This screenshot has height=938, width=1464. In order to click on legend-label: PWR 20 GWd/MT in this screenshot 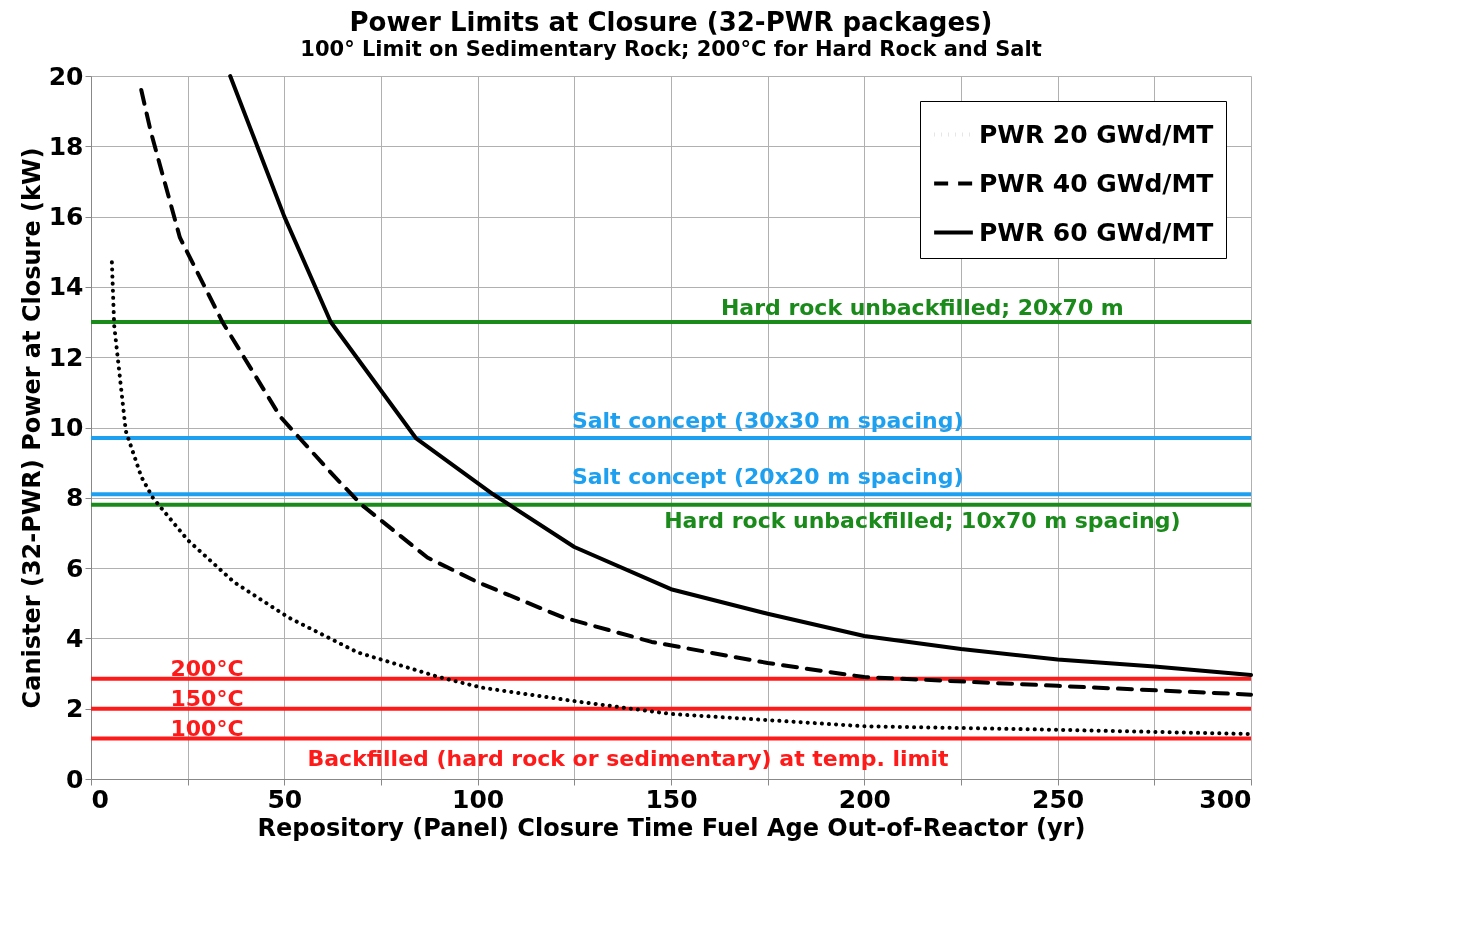, I will do `click(1096, 134)`.